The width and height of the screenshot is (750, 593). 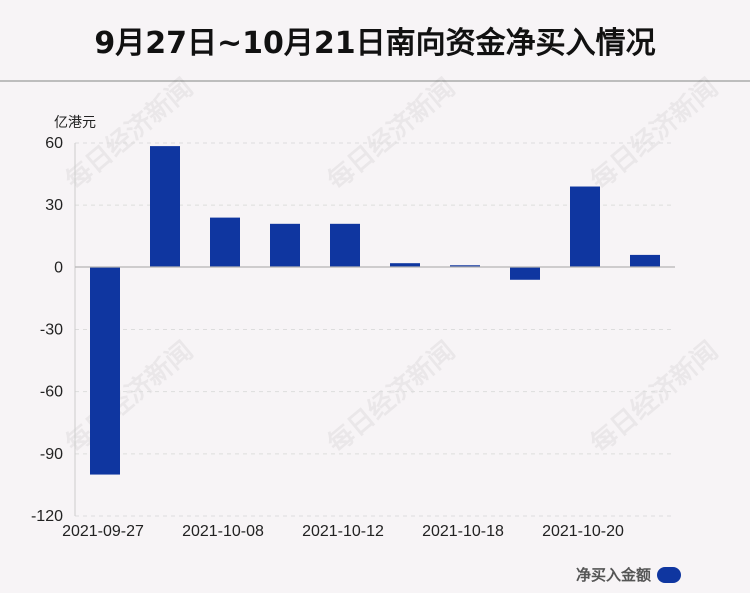 I want to click on legend-label: 净买入金额, so click(x=614, y=575).